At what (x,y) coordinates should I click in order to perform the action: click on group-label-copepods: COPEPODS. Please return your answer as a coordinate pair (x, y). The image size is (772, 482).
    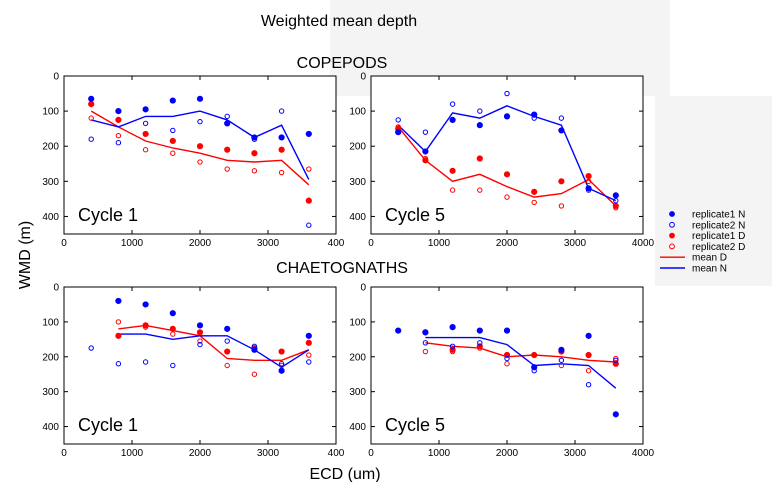
    Looking at the image, I should click on (342, 63).